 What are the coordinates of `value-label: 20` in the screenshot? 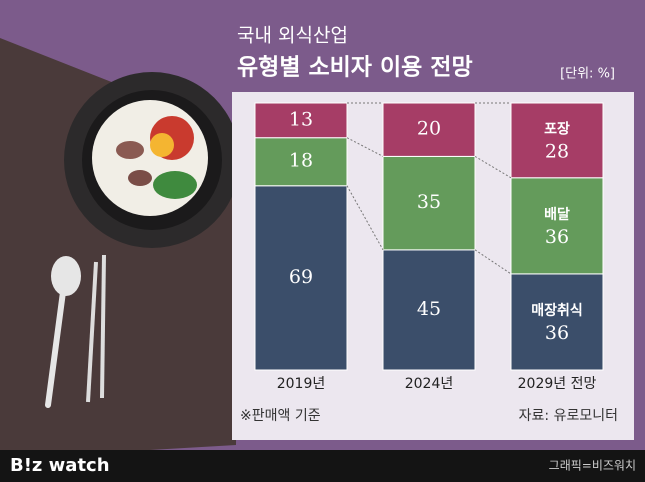 It's located at (429, 129).